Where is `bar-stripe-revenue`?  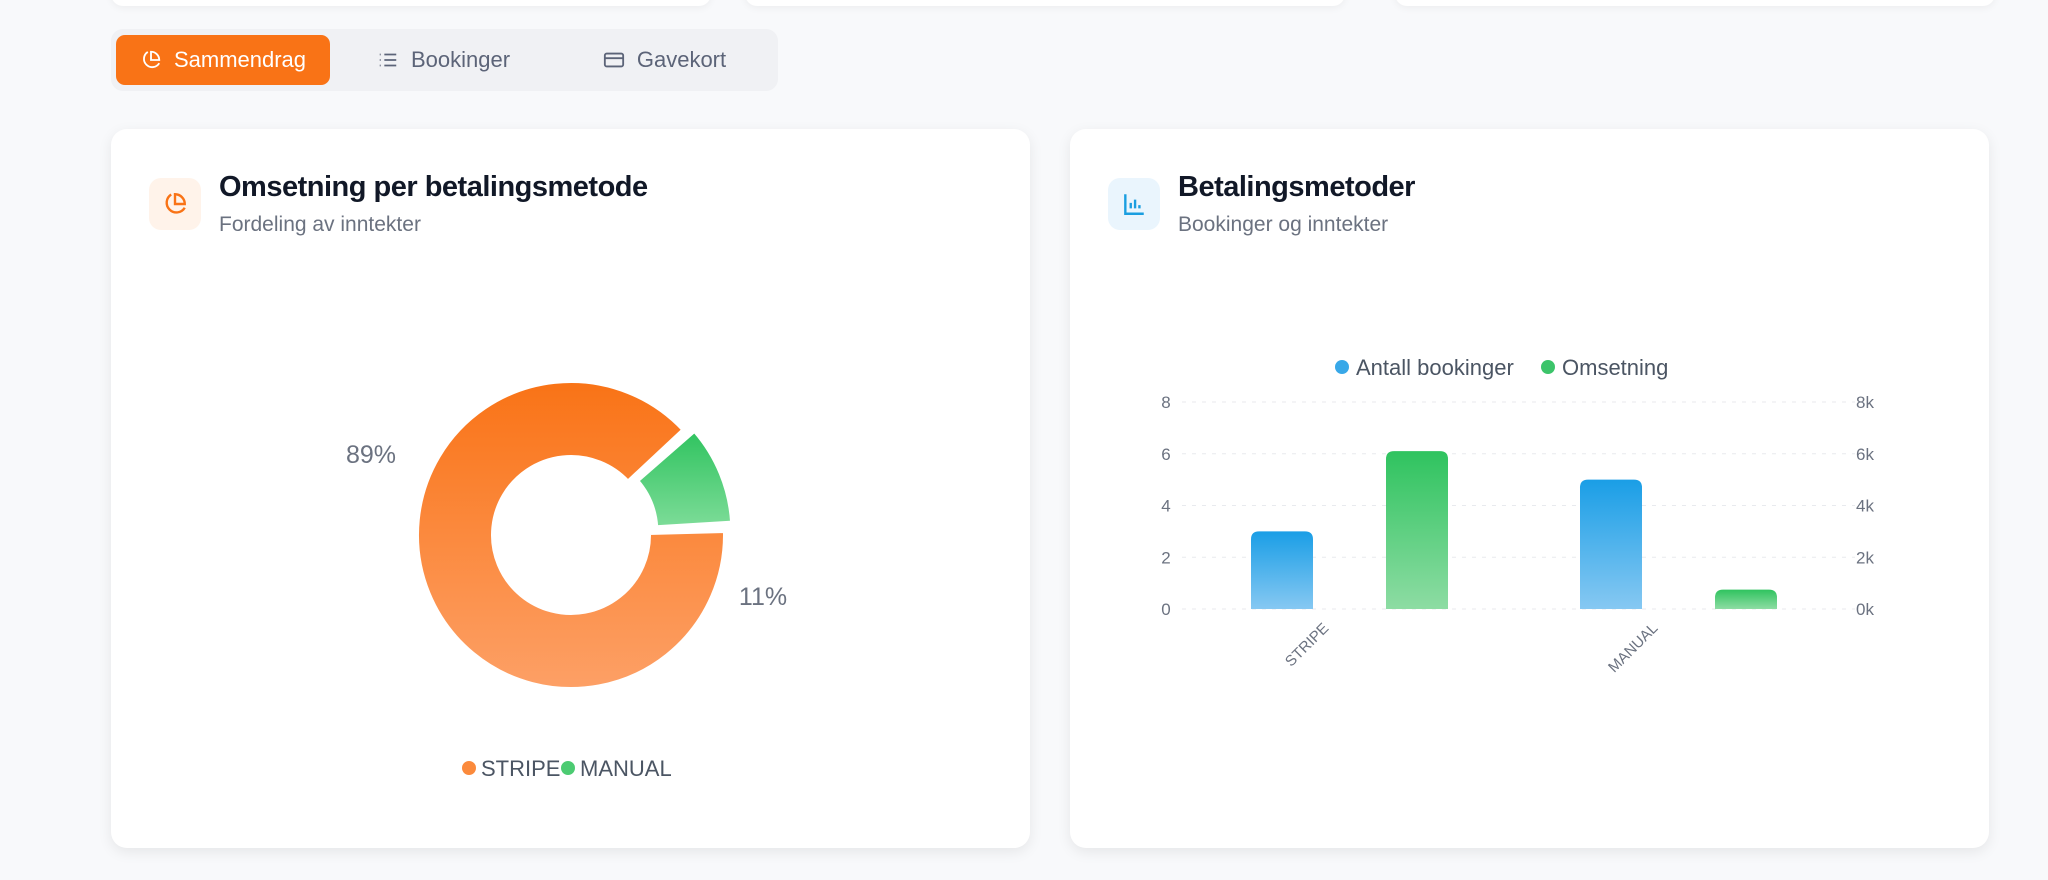
bar-stripe-revenue is located at coordinates (1417, 530).